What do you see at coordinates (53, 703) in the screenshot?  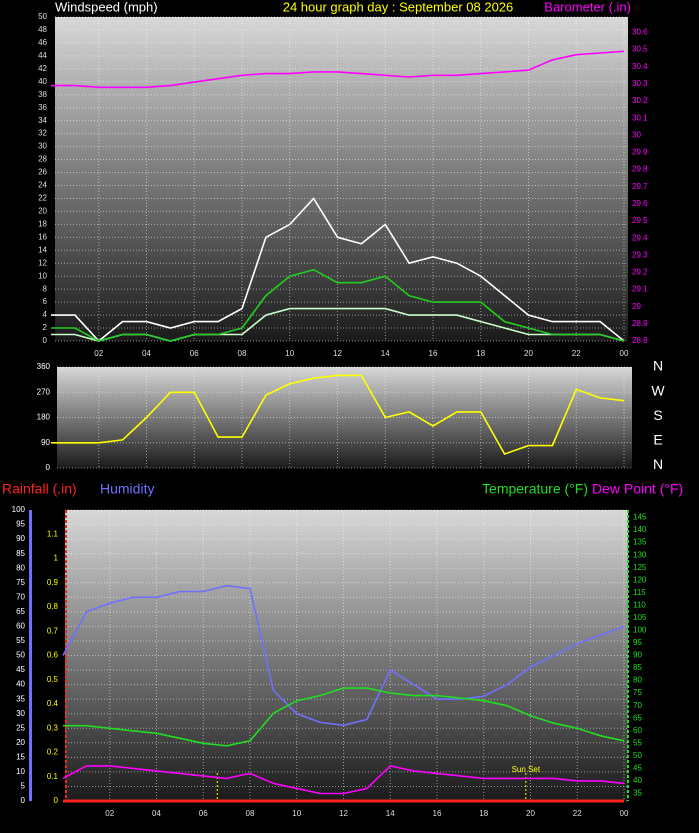 I see `y3-tick-label: 0.4` at bounding box center [53, 703].